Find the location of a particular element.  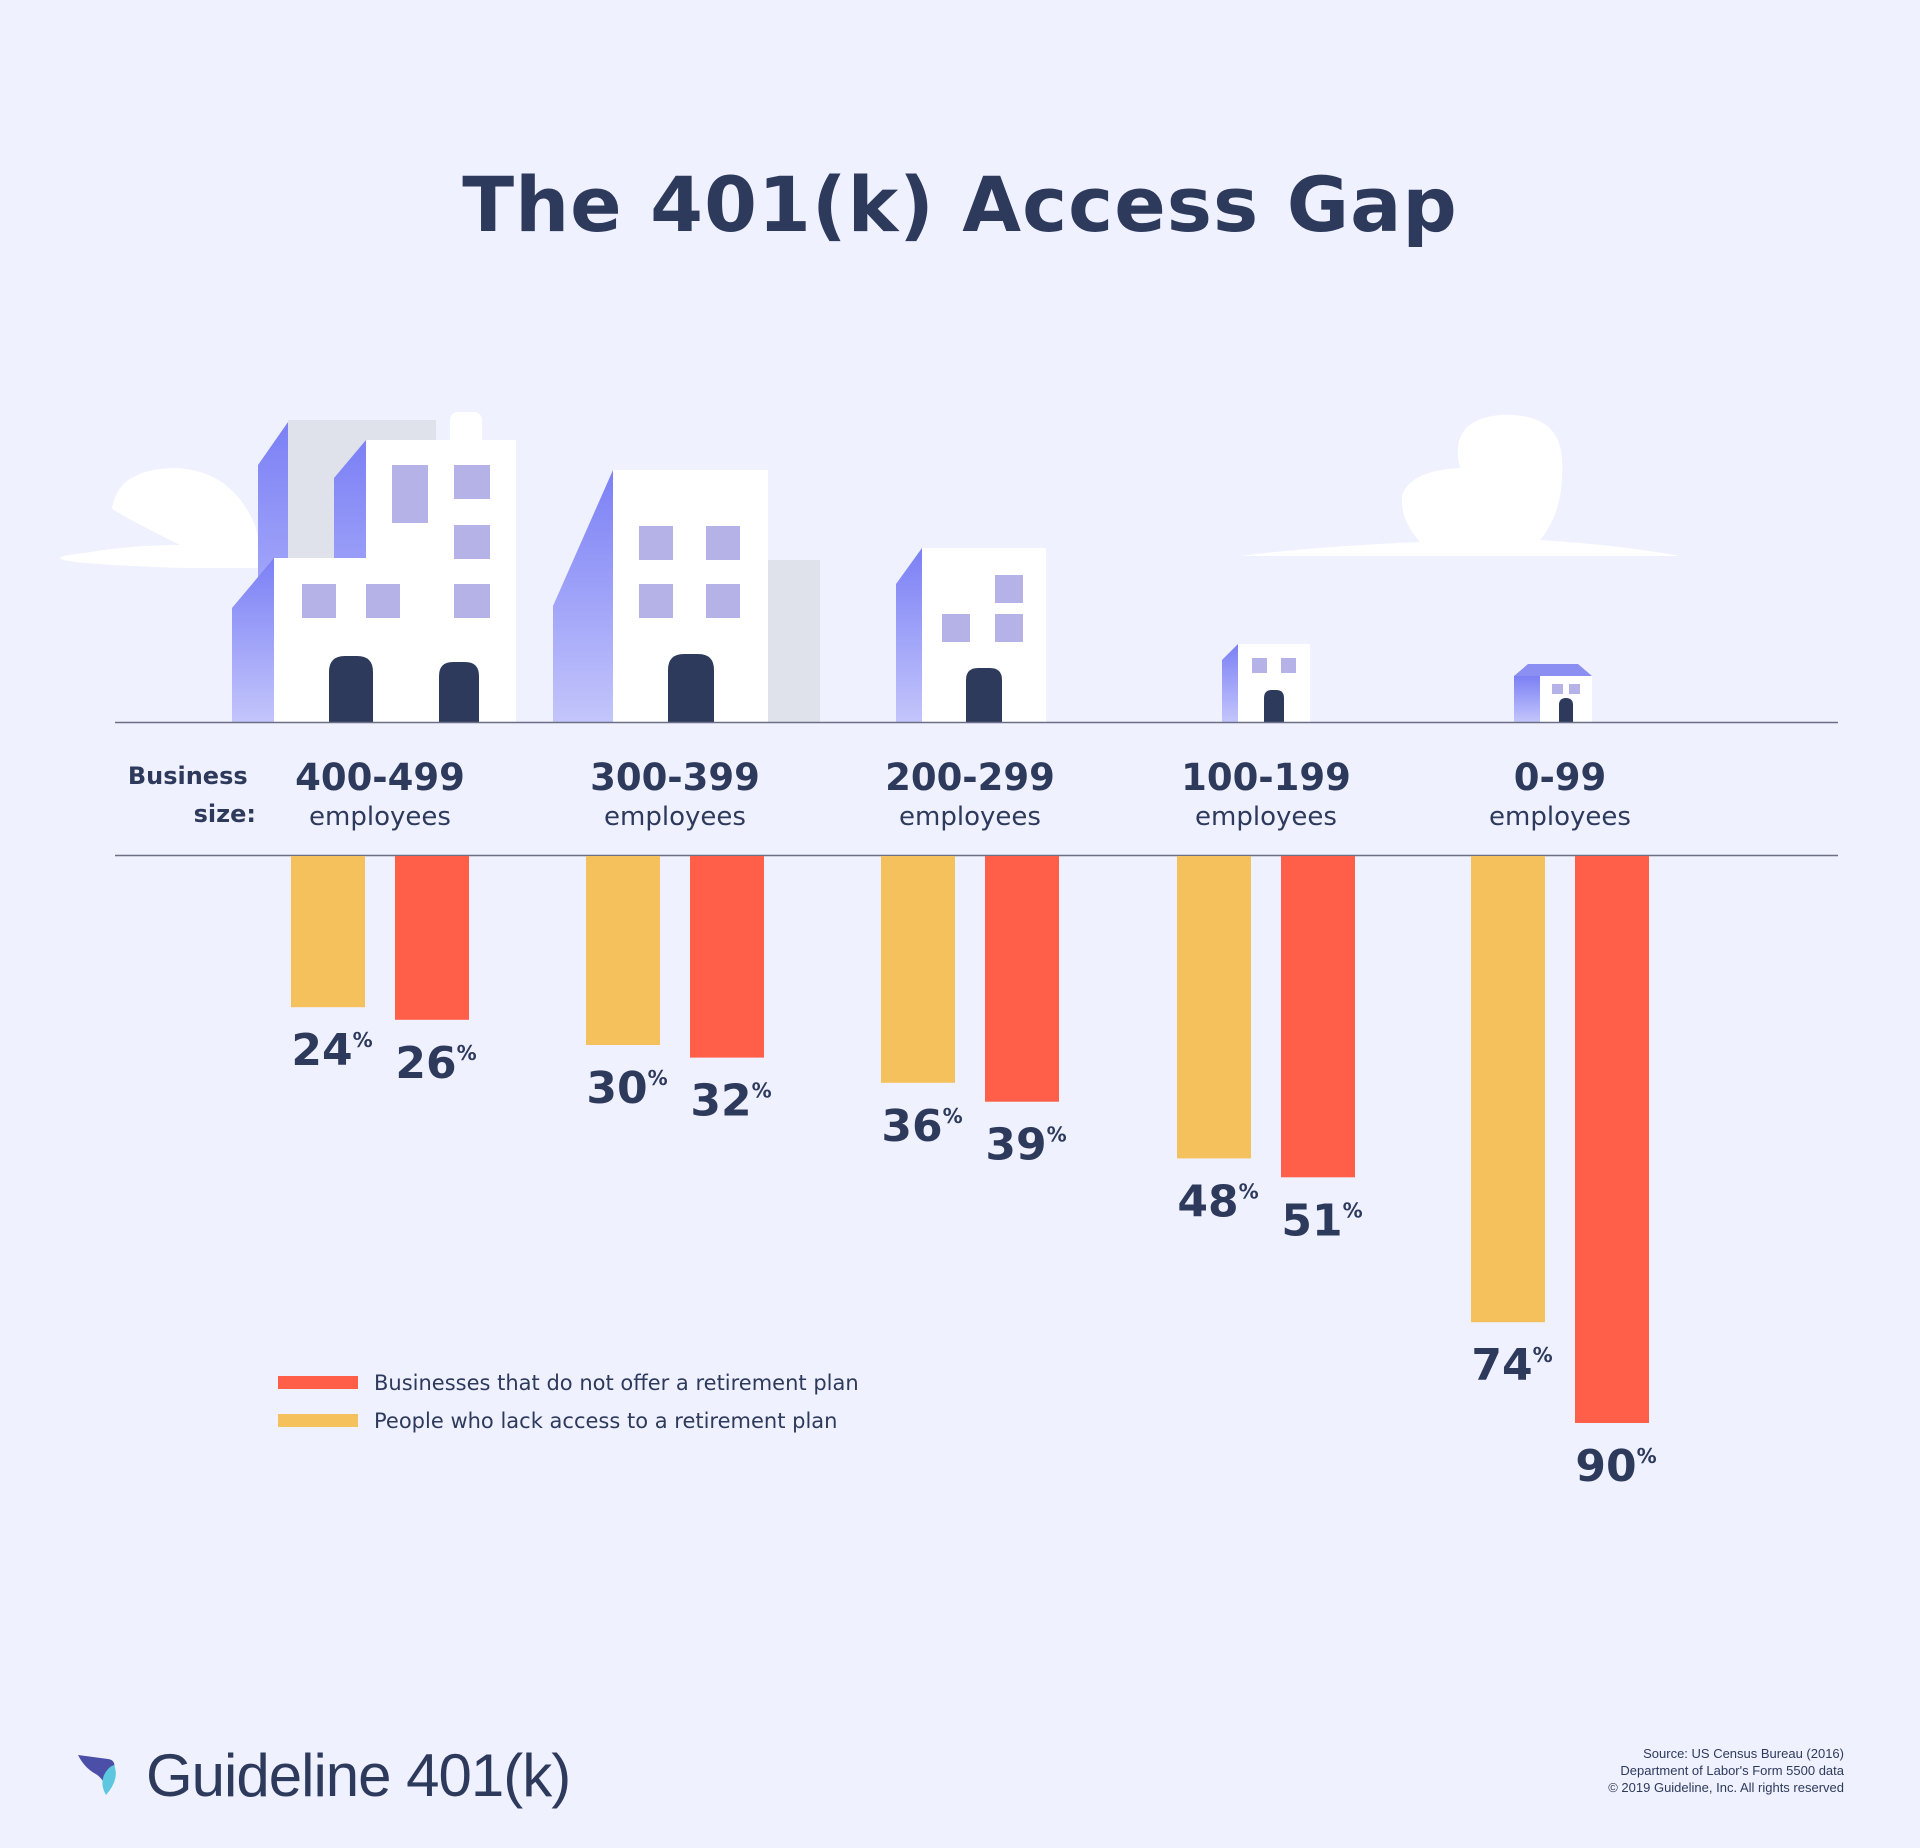

brand-name: Guideline 401(k) is located at coordinates (358, 1775).